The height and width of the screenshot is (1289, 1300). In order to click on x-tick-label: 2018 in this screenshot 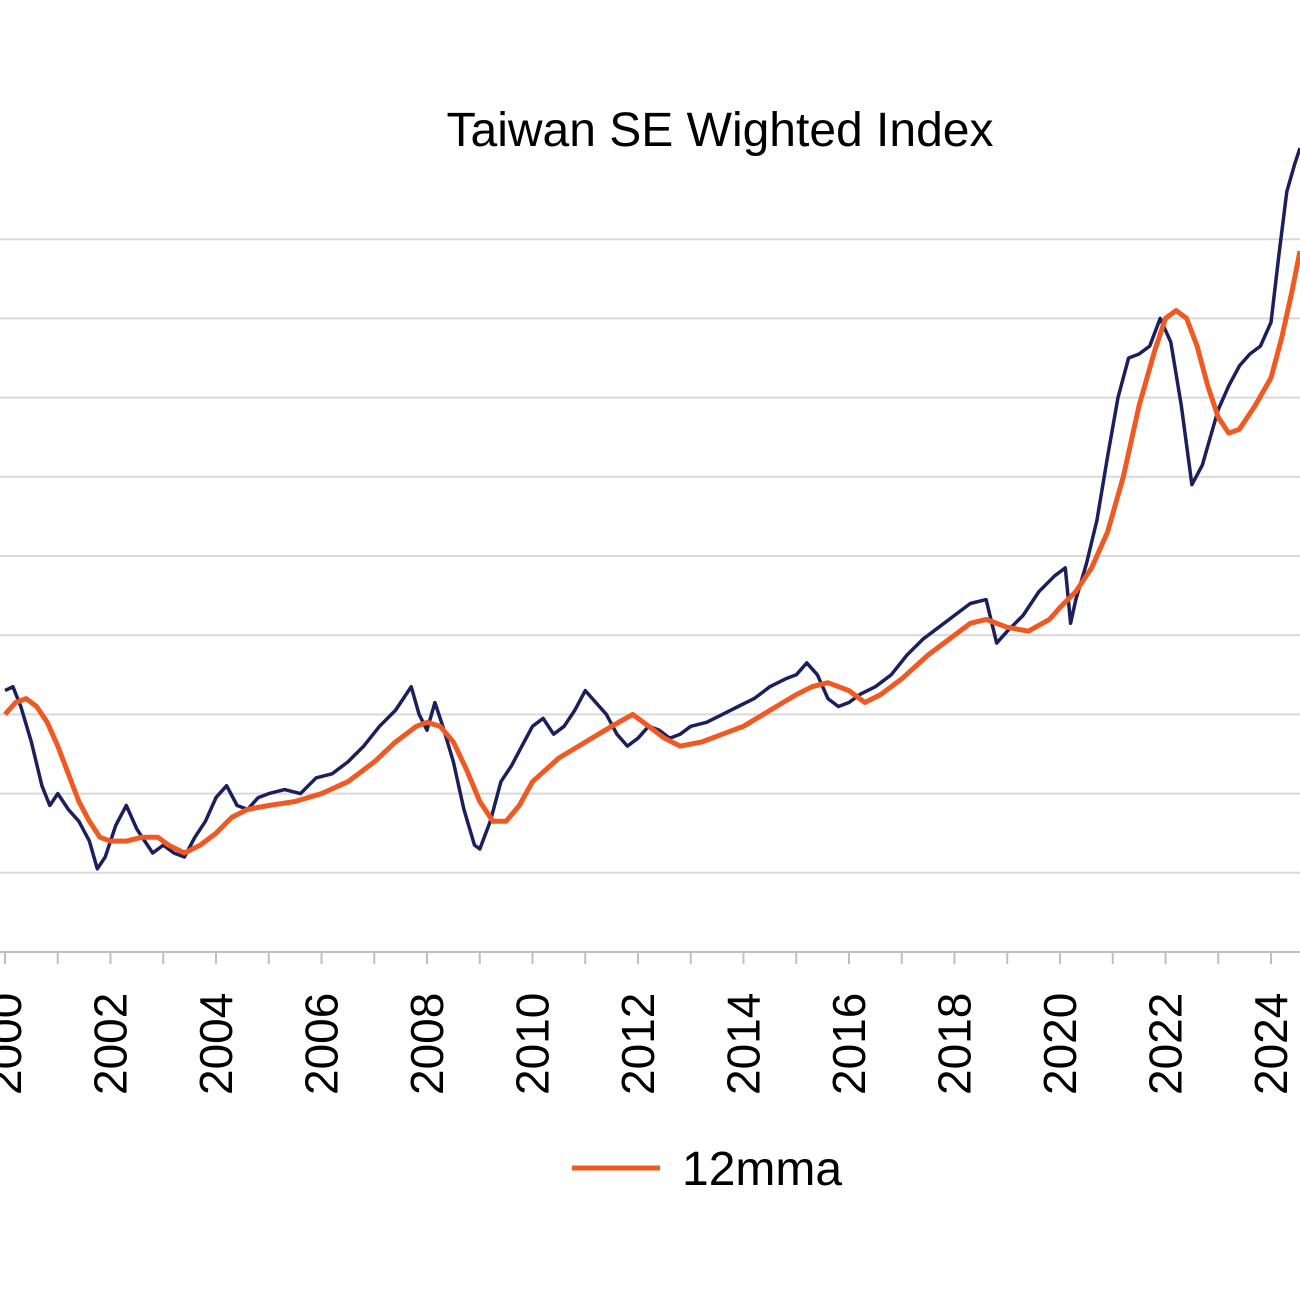, I will do `click(955, 1044)`.